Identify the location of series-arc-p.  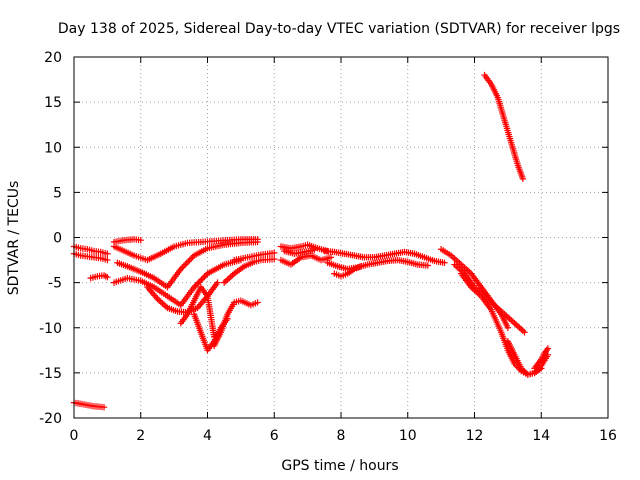
(306, 260).